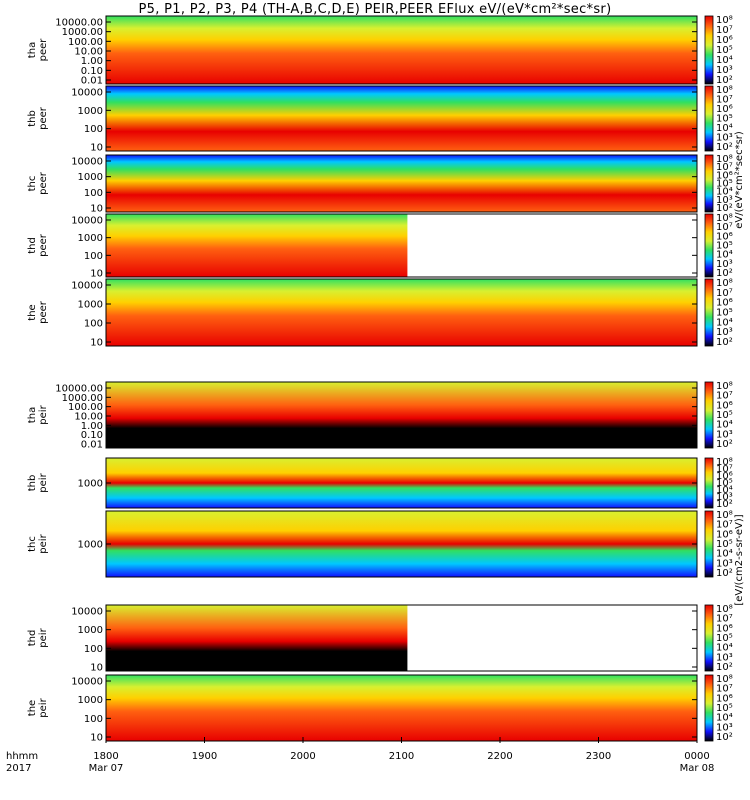  Describe the element at coordinates (38, 118) in the screenshot. I see `panel-ylabel: thbpeer` at that location.